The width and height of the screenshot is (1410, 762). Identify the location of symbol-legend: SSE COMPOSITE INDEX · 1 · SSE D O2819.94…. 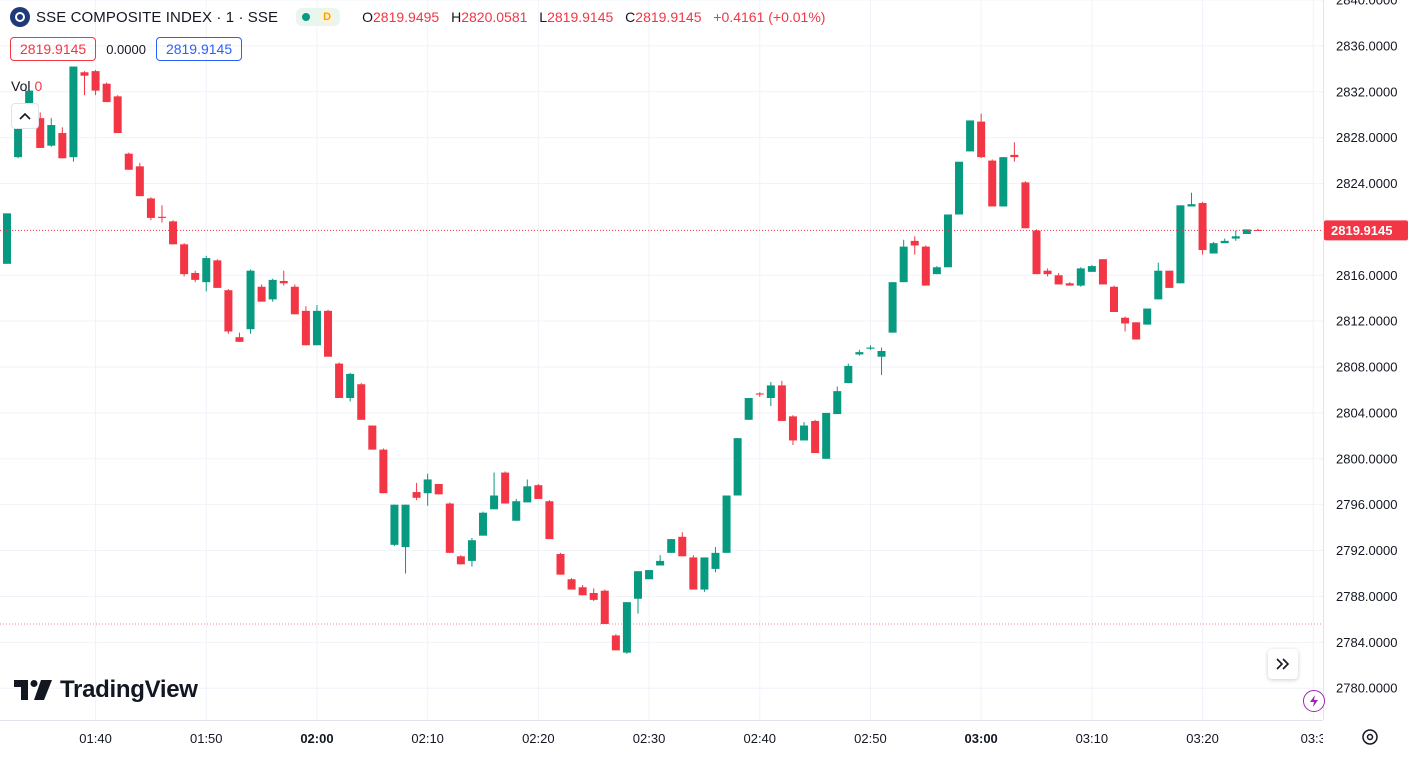
(417, 17).